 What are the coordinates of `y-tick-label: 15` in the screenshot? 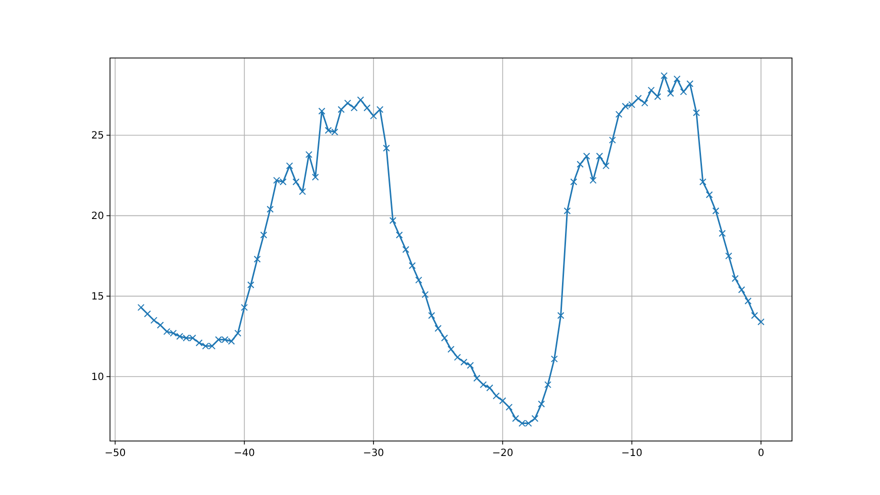 It's located at (97, 297).